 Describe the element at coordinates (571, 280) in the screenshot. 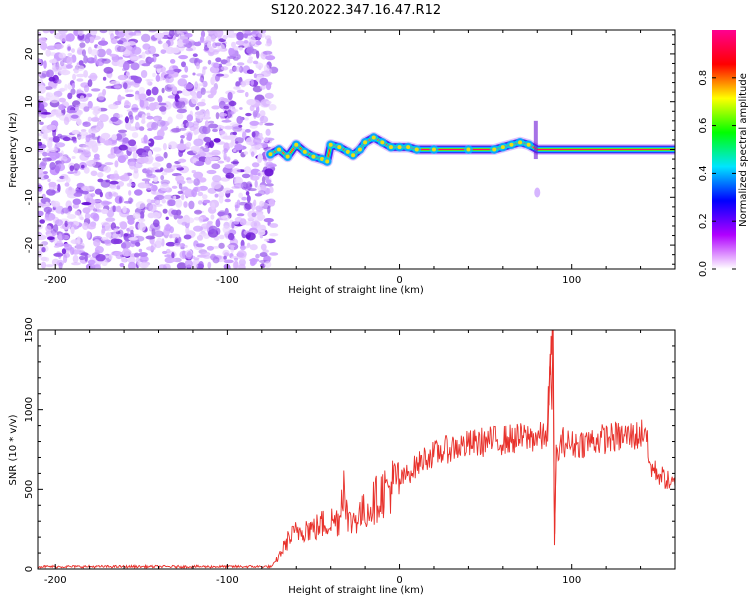

I see `x-tick-label: 100` at that location.